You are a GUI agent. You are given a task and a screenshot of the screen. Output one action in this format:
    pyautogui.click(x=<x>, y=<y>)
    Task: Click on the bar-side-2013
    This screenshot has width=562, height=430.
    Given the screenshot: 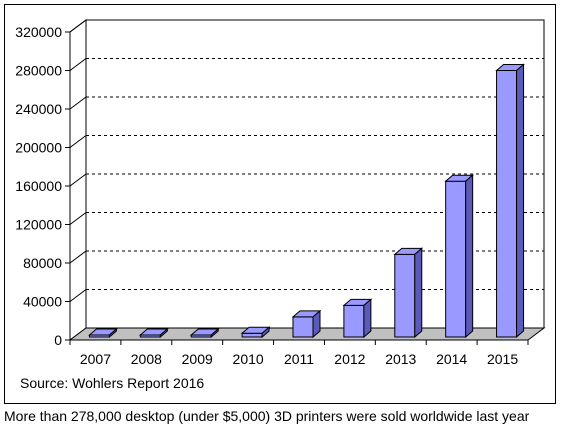 What is the action you would take?
    pyautogui.click(x=418, y=293)
    